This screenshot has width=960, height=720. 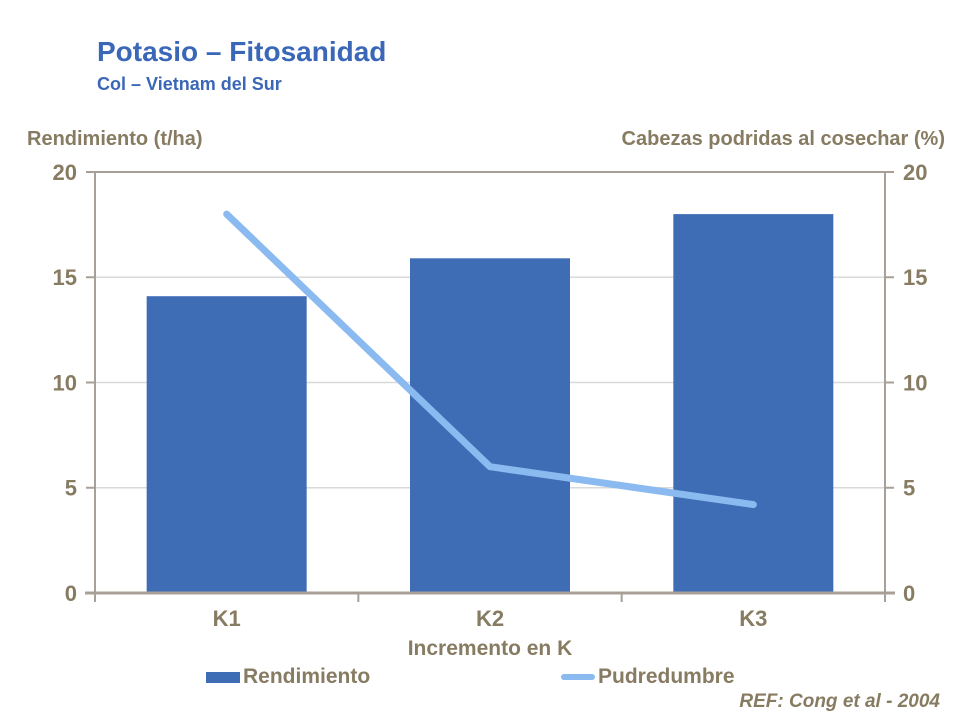 I want to click on legend-item-pudredumbre: Pudredumbre, so click(x=648, y=677).